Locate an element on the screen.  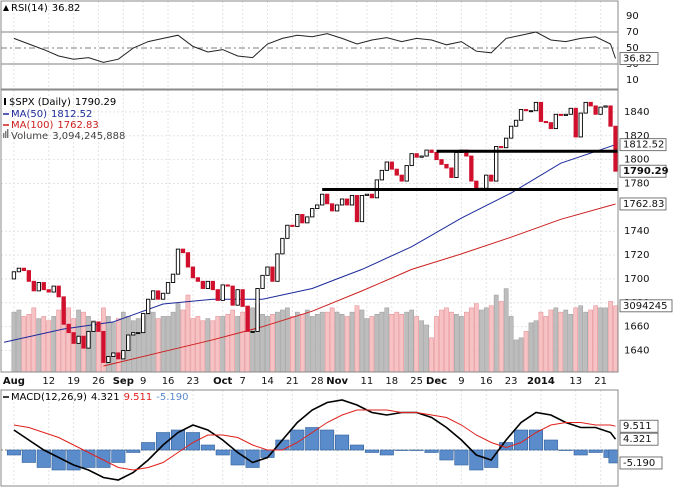
legend-value: 1790.29 is located at coordinates (95, 102).